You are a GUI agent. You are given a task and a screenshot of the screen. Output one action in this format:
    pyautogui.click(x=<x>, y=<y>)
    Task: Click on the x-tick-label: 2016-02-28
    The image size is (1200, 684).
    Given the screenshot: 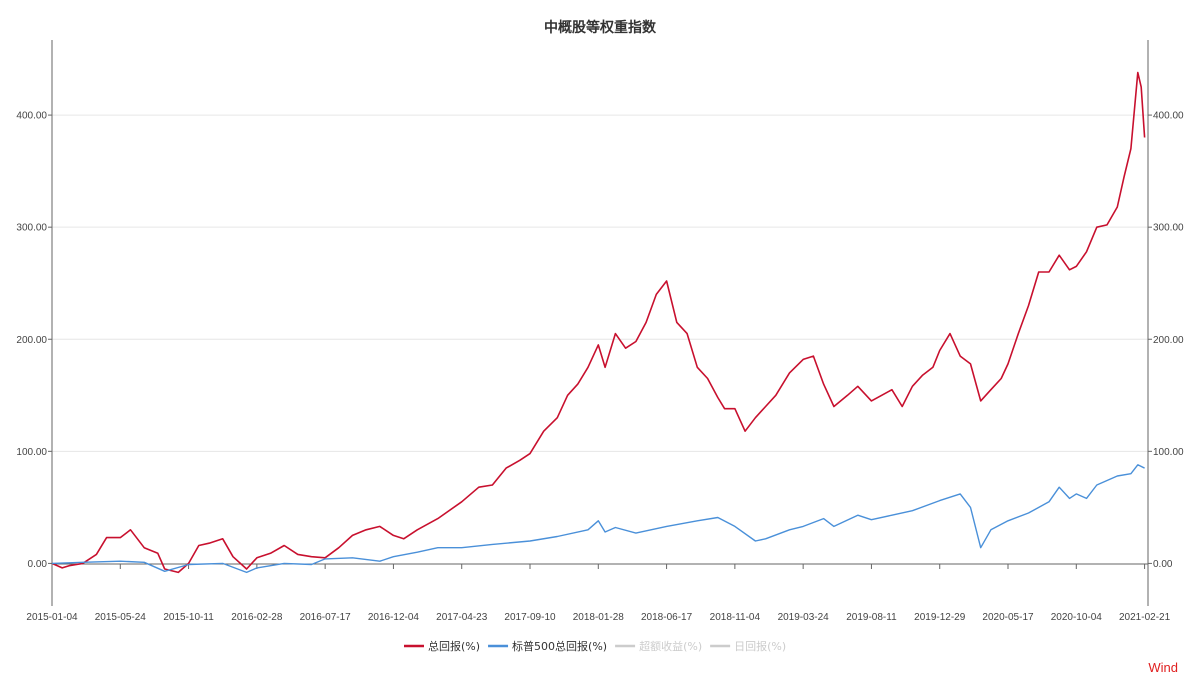 What is the action you would take?
    pyautogui.click(x=257, y=617)
    